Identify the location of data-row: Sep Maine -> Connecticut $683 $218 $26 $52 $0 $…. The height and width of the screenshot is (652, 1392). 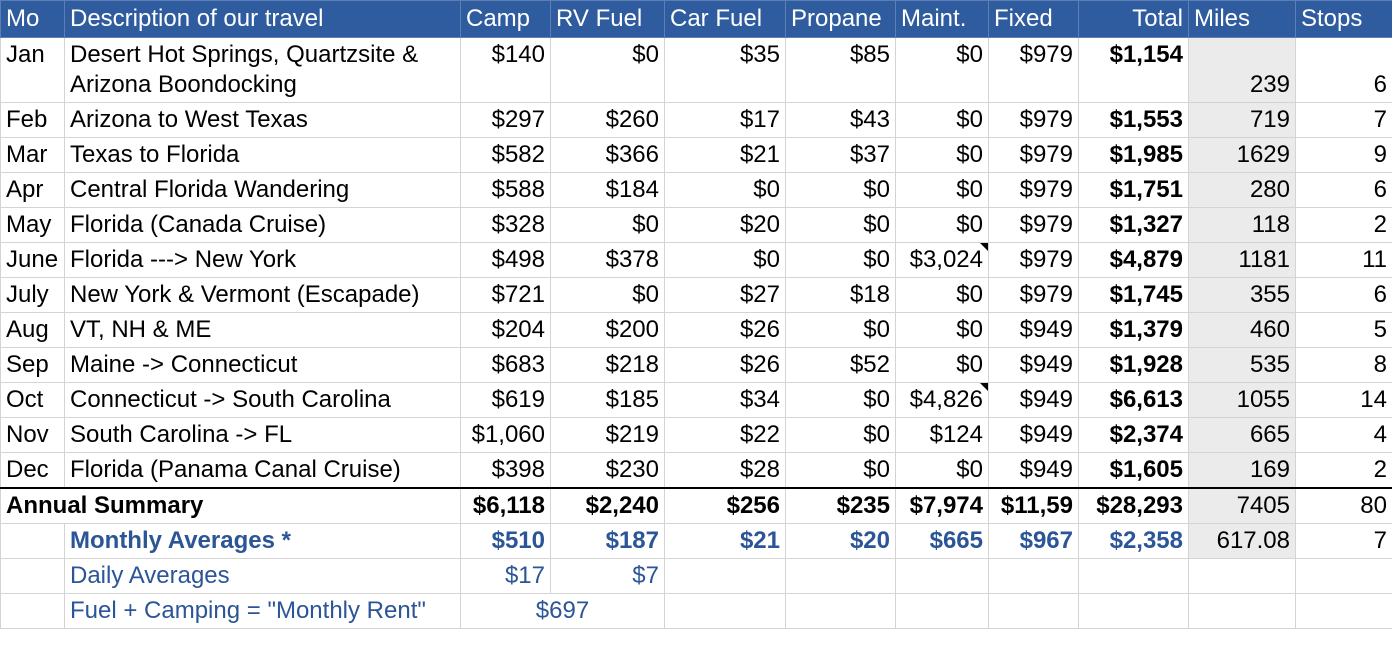
(696, 365).